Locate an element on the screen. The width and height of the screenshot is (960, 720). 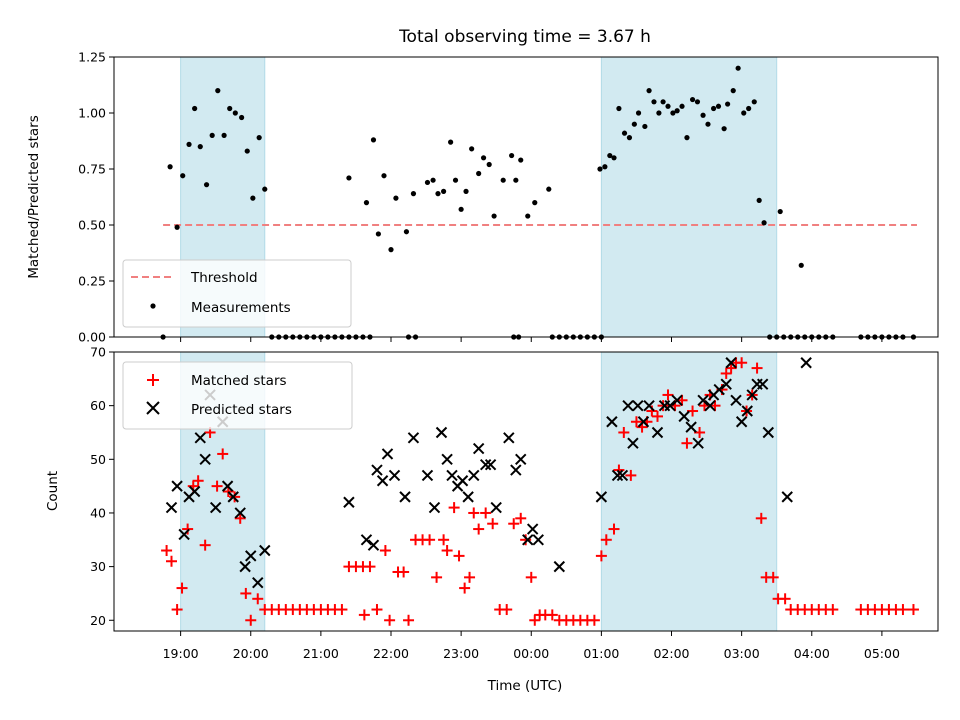
top-y-ticks: 0.00 0.25 0.50 0.75 1.00 1.25 is located at coordinates (96, 197).